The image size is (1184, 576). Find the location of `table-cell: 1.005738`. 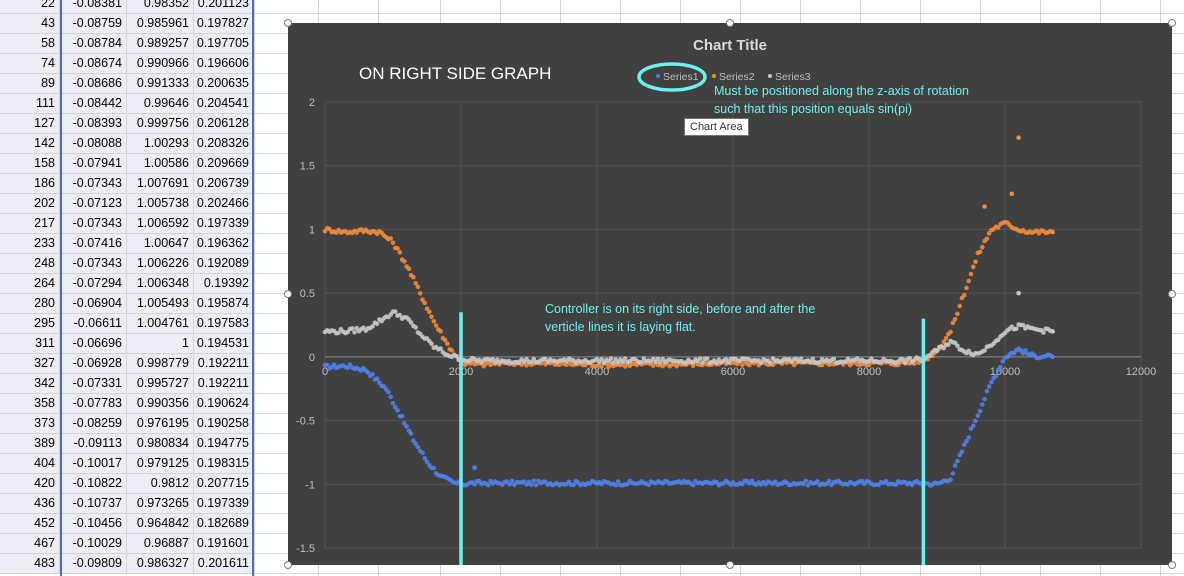

table-cell: 1.005738 is located at coordinates (160, 204).